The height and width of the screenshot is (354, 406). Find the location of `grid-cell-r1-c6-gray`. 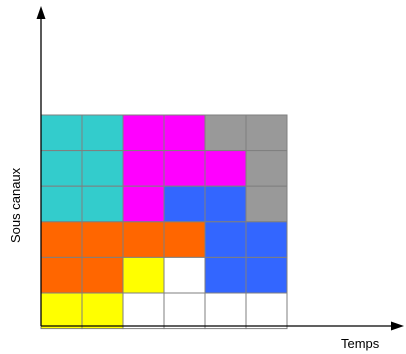

grid-cell-r1-c6-gray is located at coordinates (266, 133).